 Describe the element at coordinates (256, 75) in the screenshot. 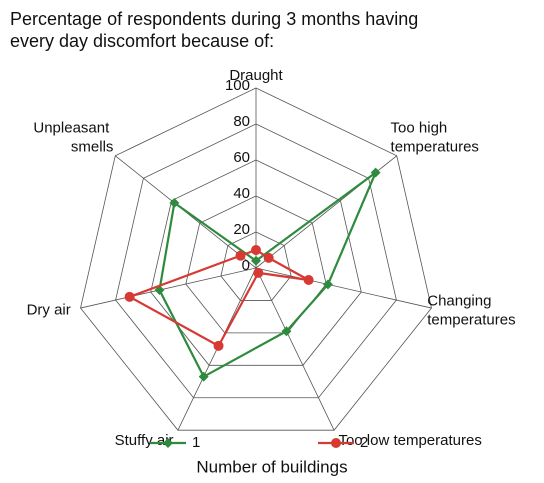

I see `category-label: Draught` at that location.